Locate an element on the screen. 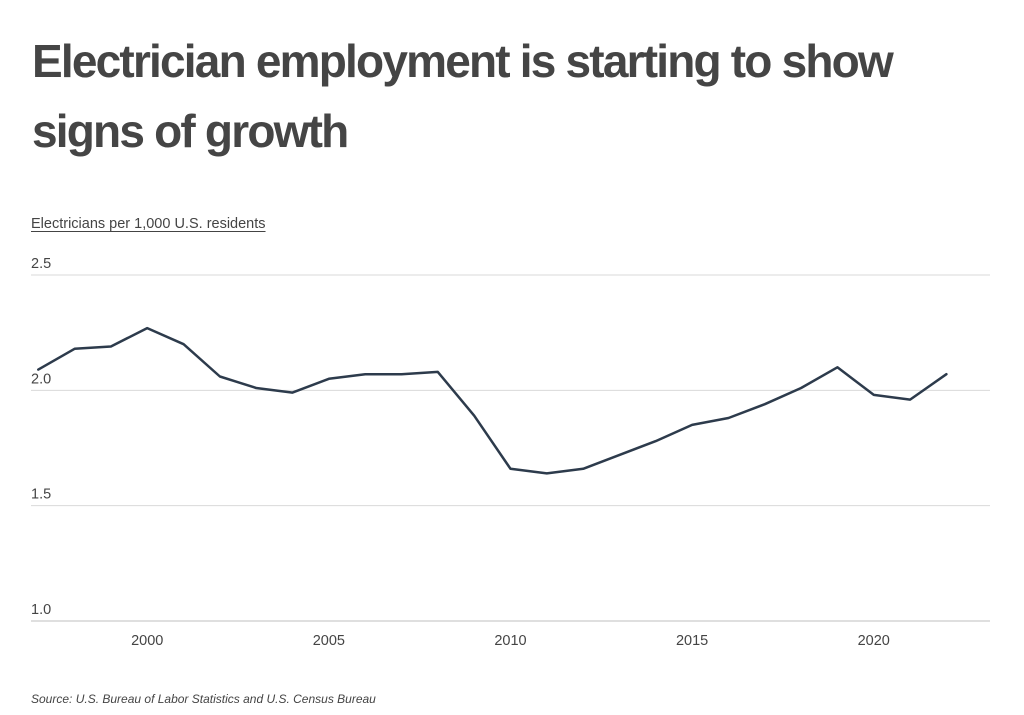 The height and width of the screenshot is (715, 1024). x-tick-label: 2000 is located at coordinates (147, 641).